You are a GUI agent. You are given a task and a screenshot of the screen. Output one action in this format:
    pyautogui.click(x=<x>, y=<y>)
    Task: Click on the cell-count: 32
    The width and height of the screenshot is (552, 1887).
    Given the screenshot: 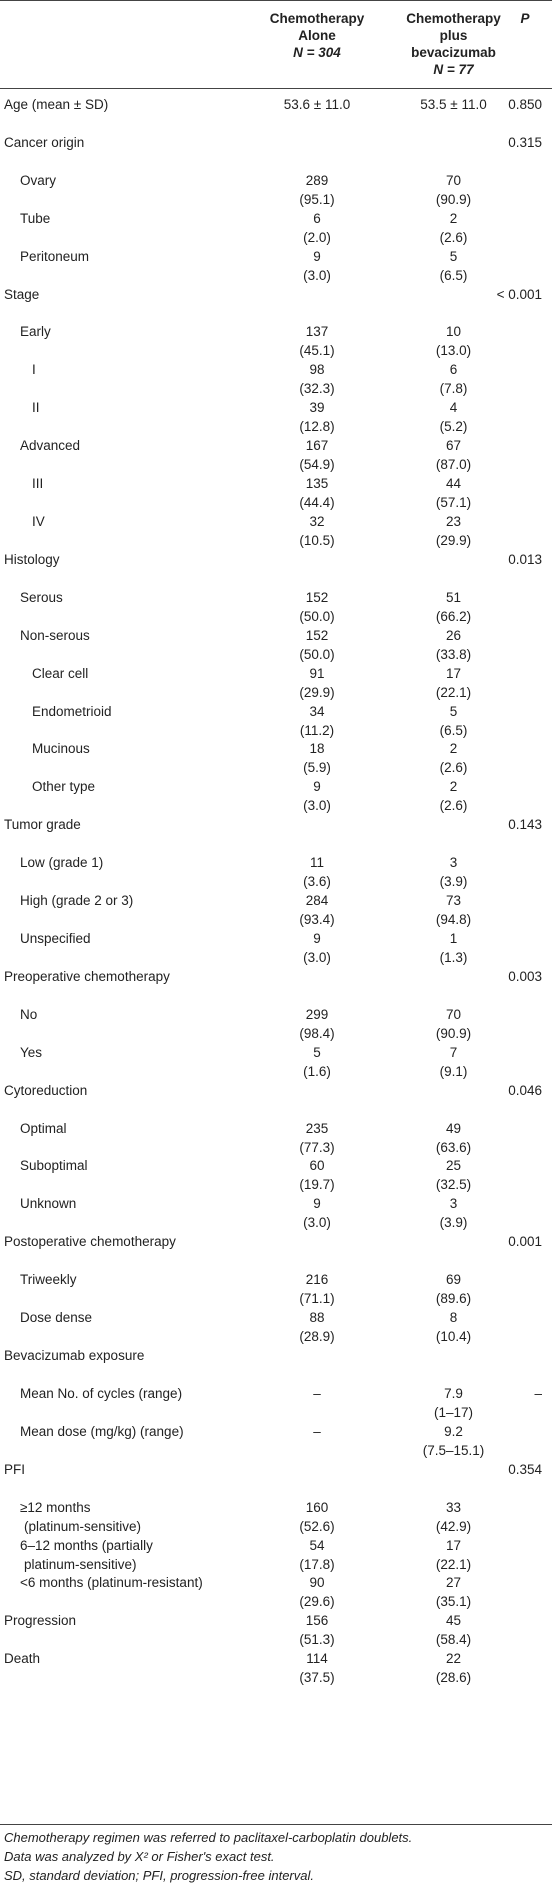 What is the action you would take?
    pyautogui.click(x=317, y=521)
    